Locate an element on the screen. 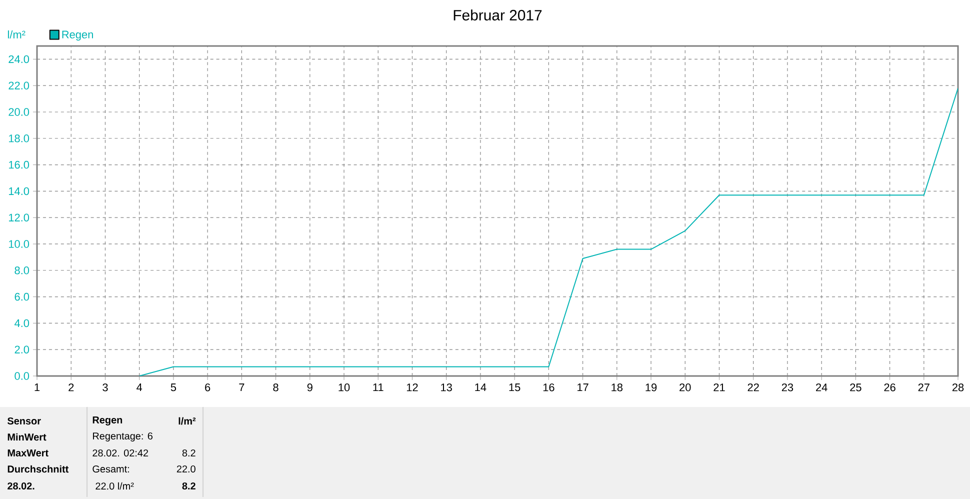 The image size is (970, 499). x-tick-label: 28 is located at coordinates (958, 388).